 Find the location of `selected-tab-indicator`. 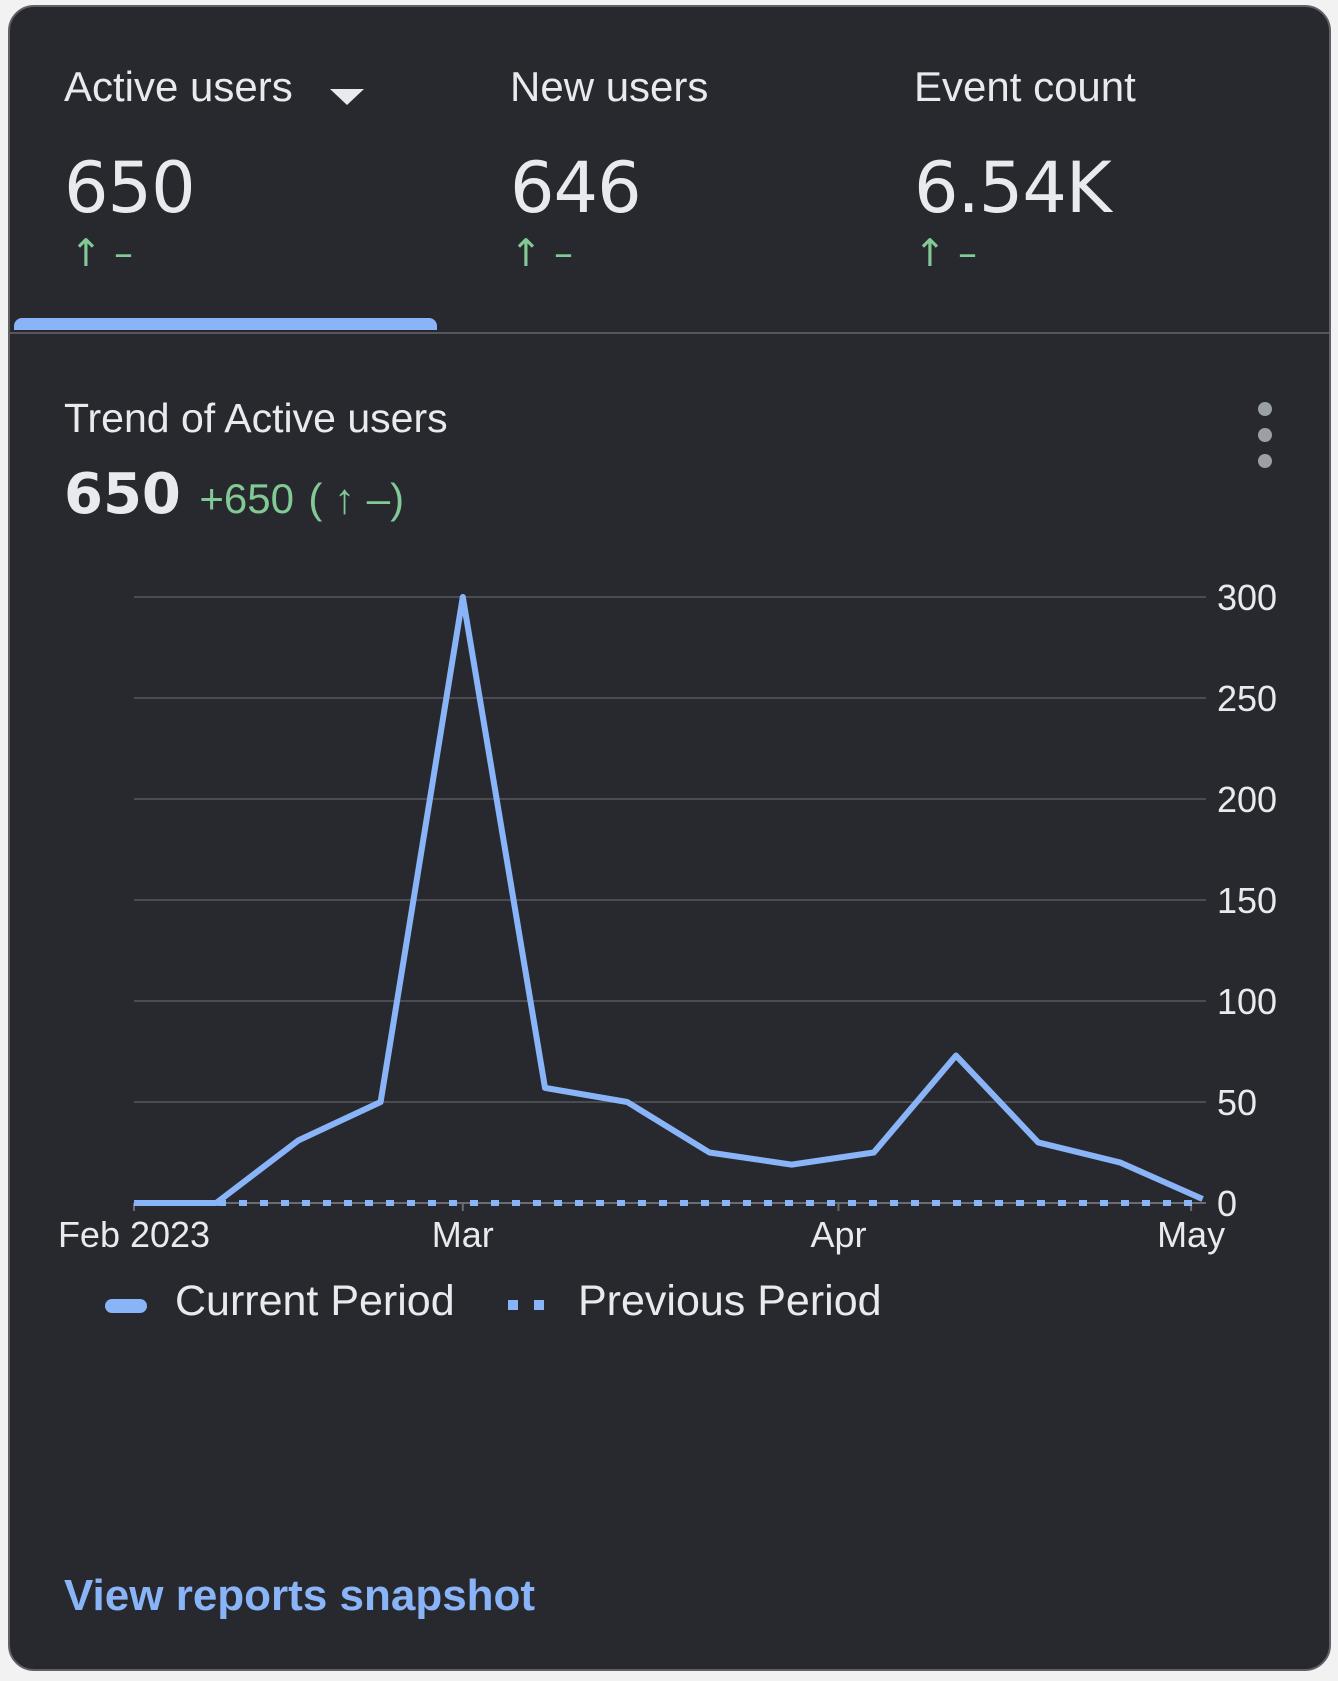

selected-tab-indicator is located at coordinates (225, 324).